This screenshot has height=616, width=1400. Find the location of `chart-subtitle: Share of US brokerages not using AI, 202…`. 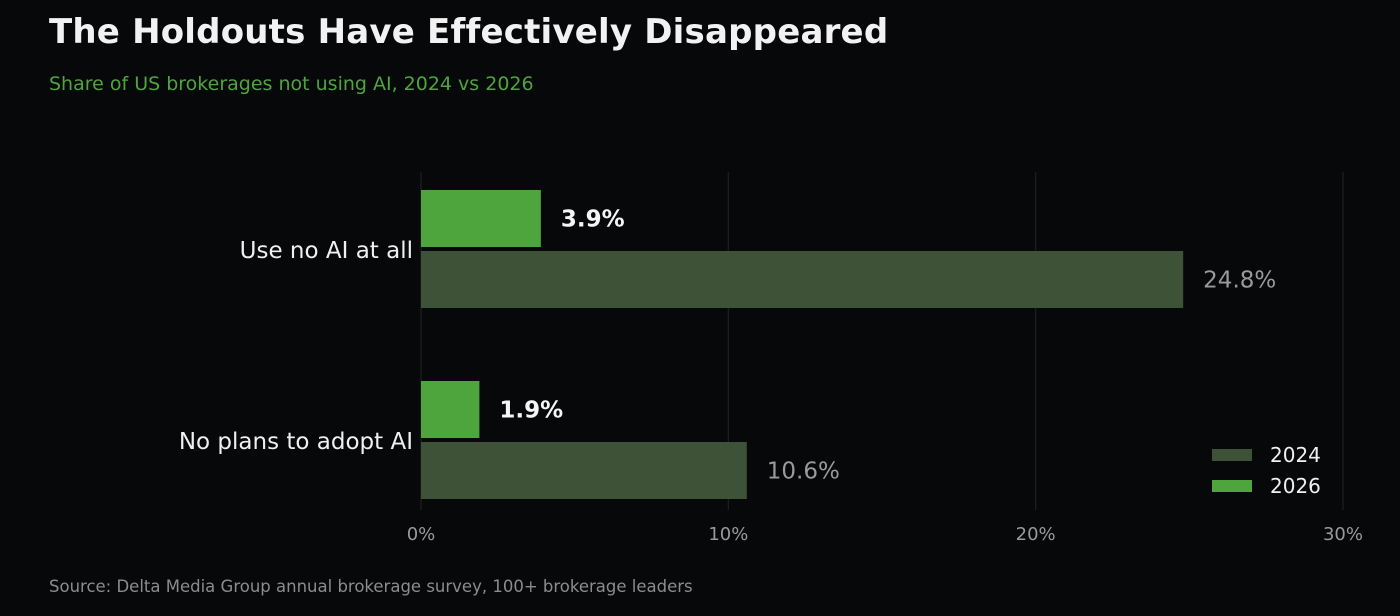

chart-subtitle: Share of US brokerages not using AI, 202… is located at coordinates (291, 84).